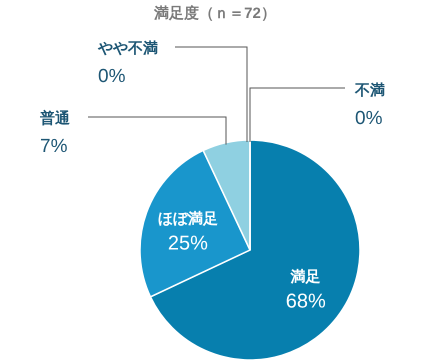 The width and height of the screenshot is (431, 362). I want to click on data-label: 7%, so click(54, 146).